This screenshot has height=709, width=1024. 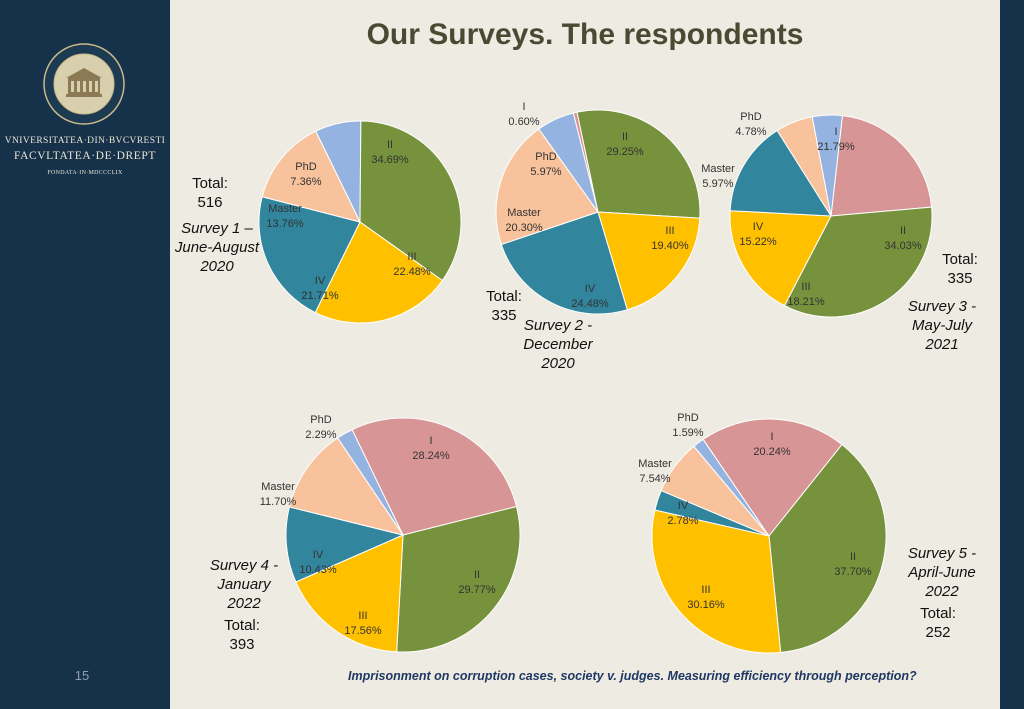 What do you see at coordinates (706, 597) in the screenshot?
I see `survey5-label-iii: III 30.16%` at bounding box center [706, 597].